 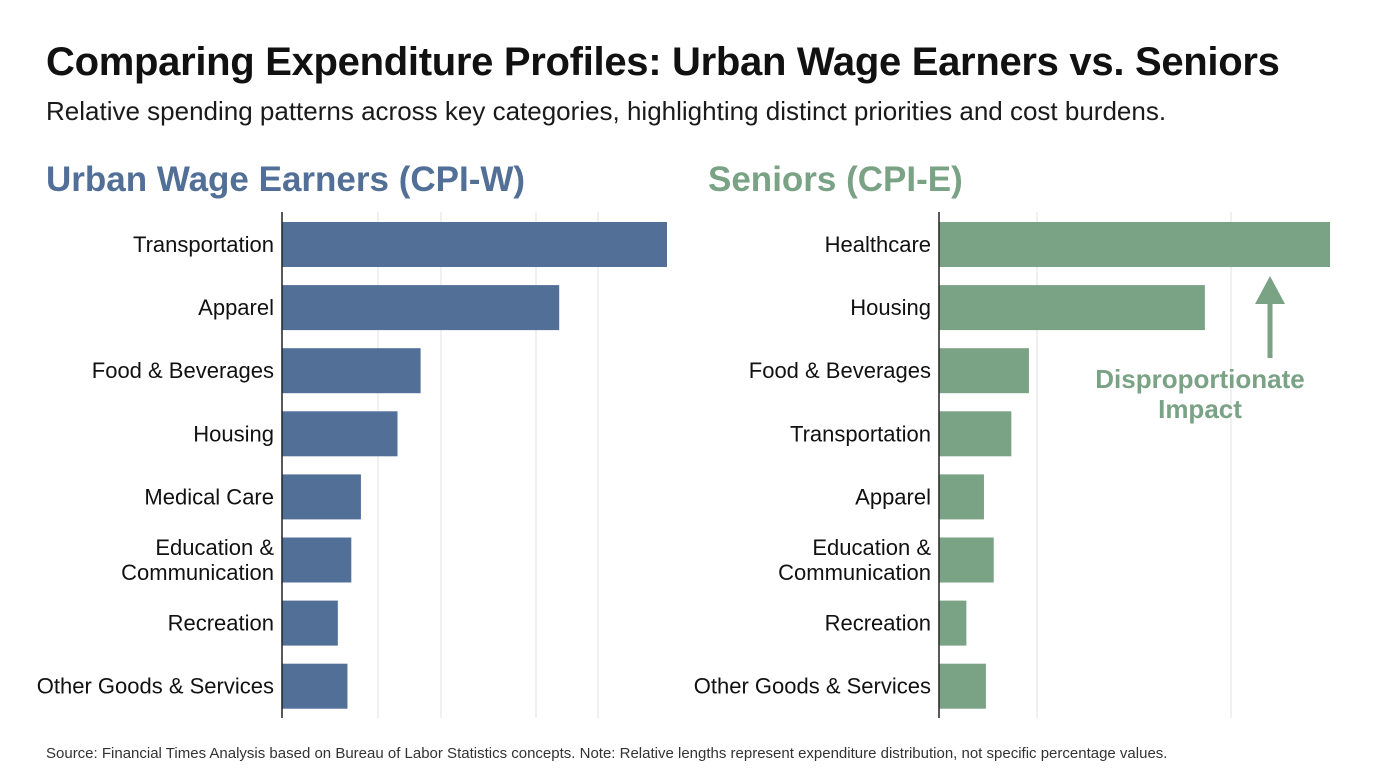 What do you see at coordinates (860, 433) in the screenshot?
I see `category-label-cpi-e-4: Transportation` at bounding box center [860, 433].